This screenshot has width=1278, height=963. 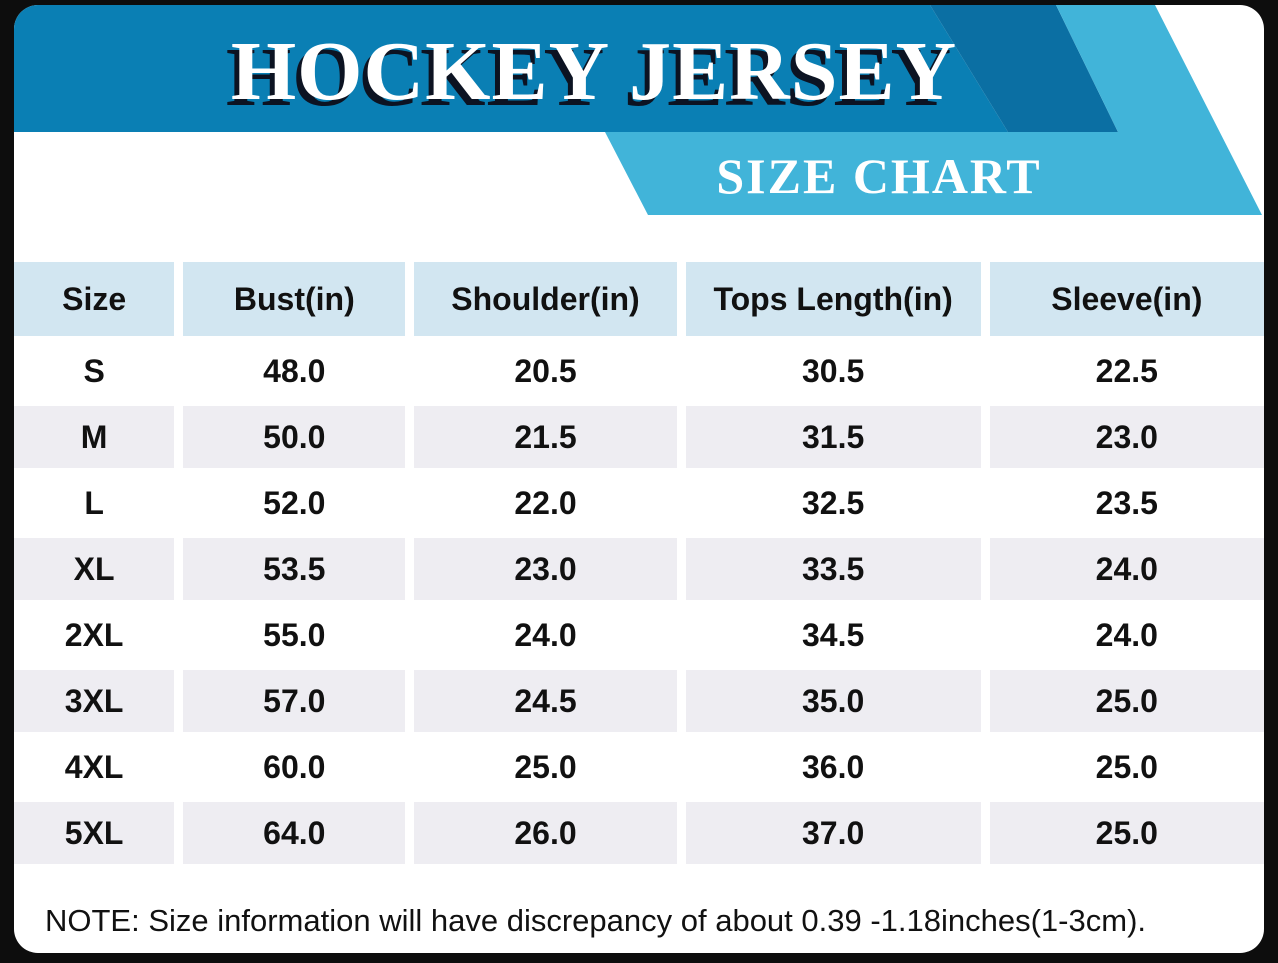 What do you see at coordinates (94, 299) in the screenshot?
I see `column-header-size: Size` at bounding box center [94, 299].